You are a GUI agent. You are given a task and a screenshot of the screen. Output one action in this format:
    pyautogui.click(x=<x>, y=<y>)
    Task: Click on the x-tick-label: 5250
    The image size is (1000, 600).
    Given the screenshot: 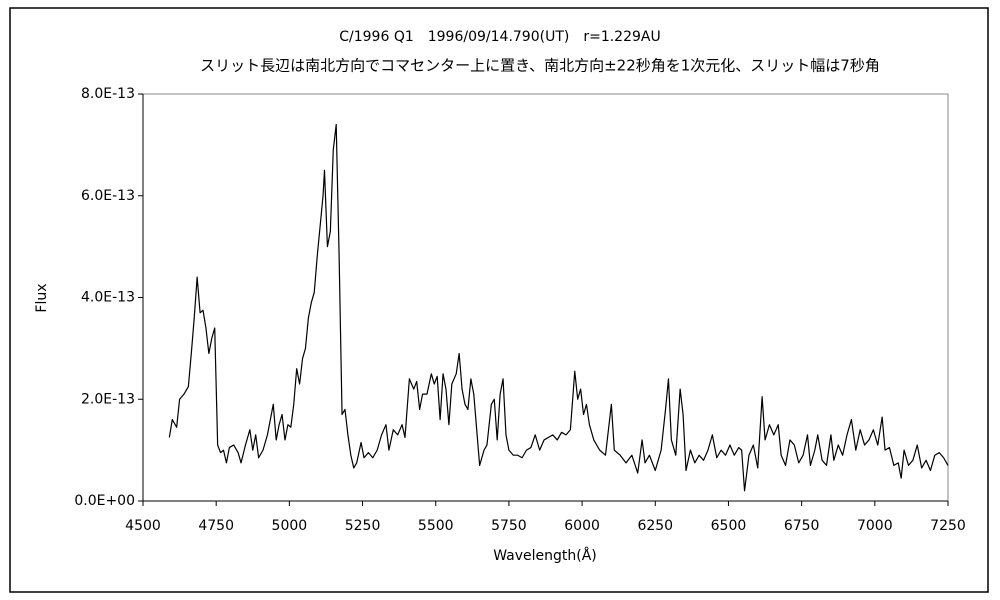 What is the action you would take?
    pyautogui.click(x=363, y=526)
    